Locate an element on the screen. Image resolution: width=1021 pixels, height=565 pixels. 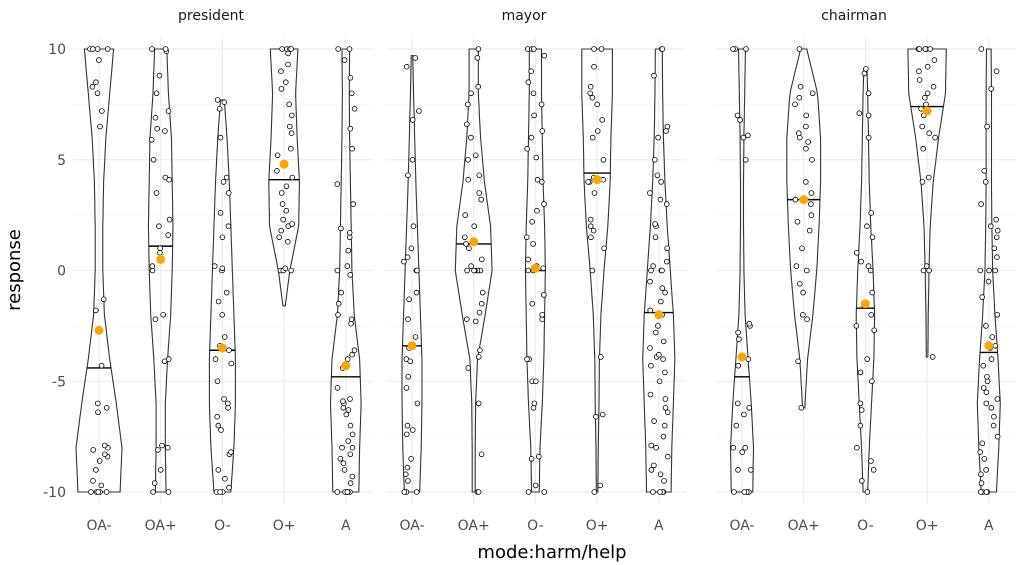
x-tick-label: A is located at coordinates (989, 526).